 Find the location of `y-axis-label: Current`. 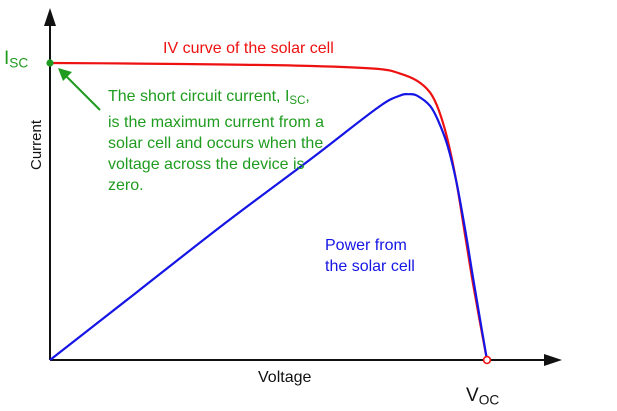

y-axis-label: Current is located at coordinates (36, 144).